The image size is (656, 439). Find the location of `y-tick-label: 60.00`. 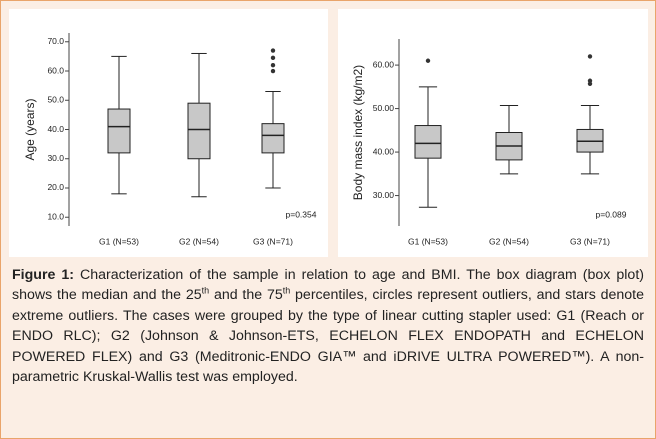

y-tick-label: 60.00 is located at coordinates (384, 64).